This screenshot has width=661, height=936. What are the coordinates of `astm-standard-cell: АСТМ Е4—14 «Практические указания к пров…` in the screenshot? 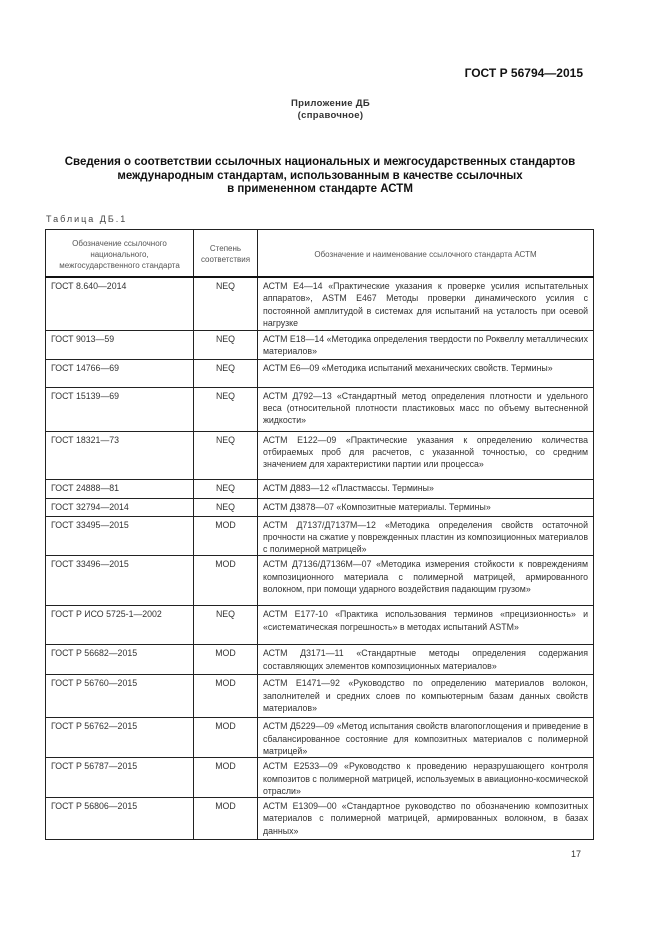 It's located at (425, 303).